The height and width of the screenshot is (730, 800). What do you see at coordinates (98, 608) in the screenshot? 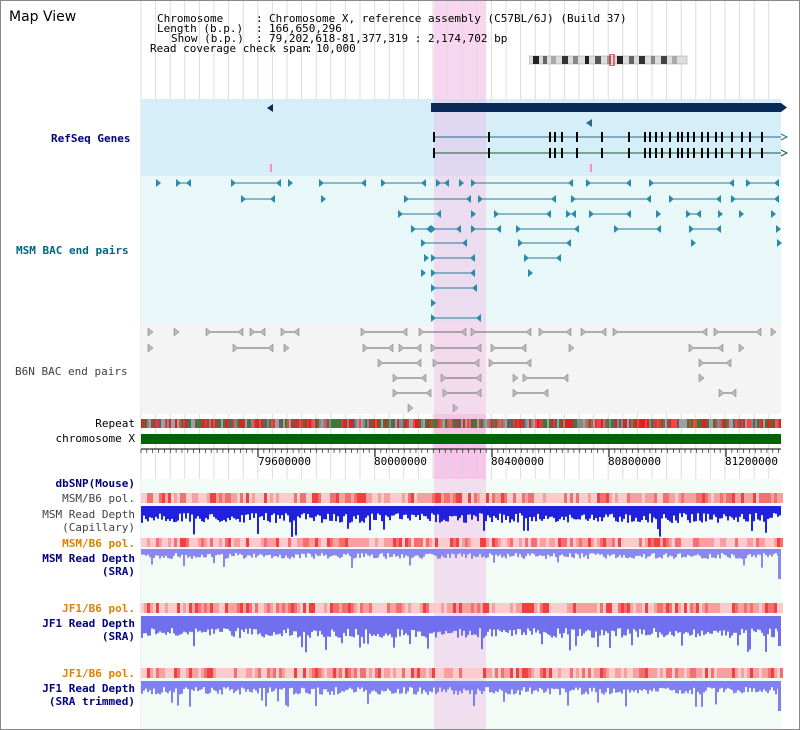
I see `track-label-jf1-b6-pol-1: JF1/B6 pol.` at bounding box center [98, 608].